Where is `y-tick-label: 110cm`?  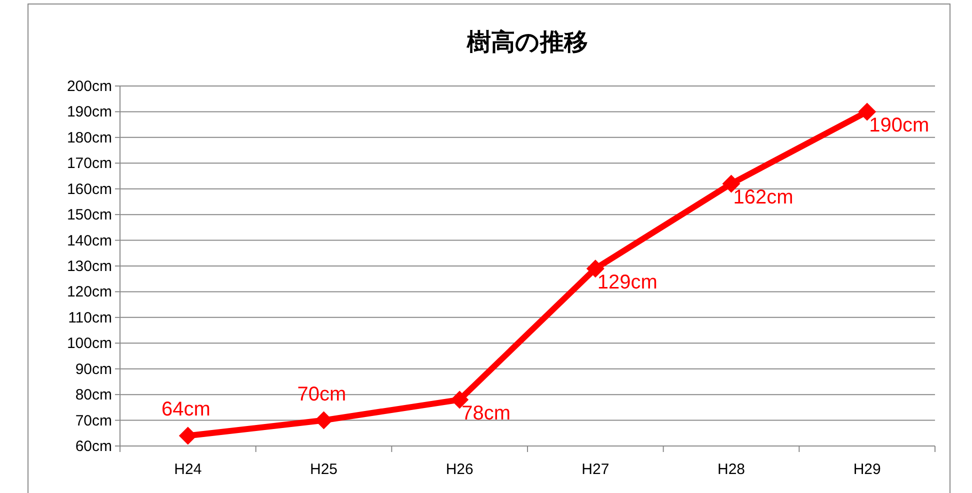
y-tick-label: 110cm is located at coordinates (90, 317).